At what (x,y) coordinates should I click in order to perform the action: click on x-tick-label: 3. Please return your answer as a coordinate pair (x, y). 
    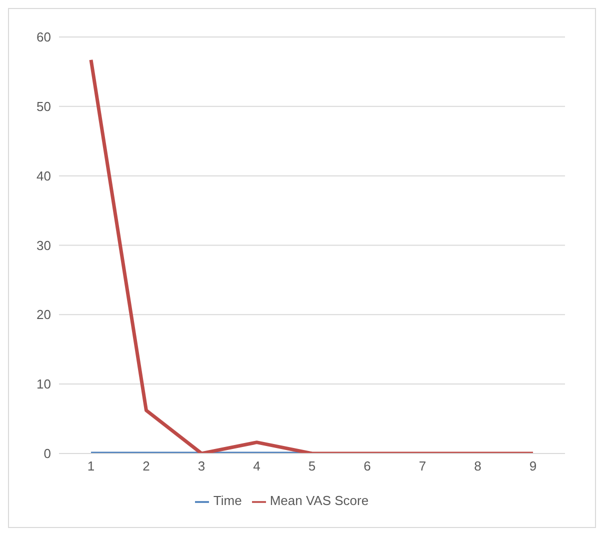
    Looking at the image, I should click on (202, 466).